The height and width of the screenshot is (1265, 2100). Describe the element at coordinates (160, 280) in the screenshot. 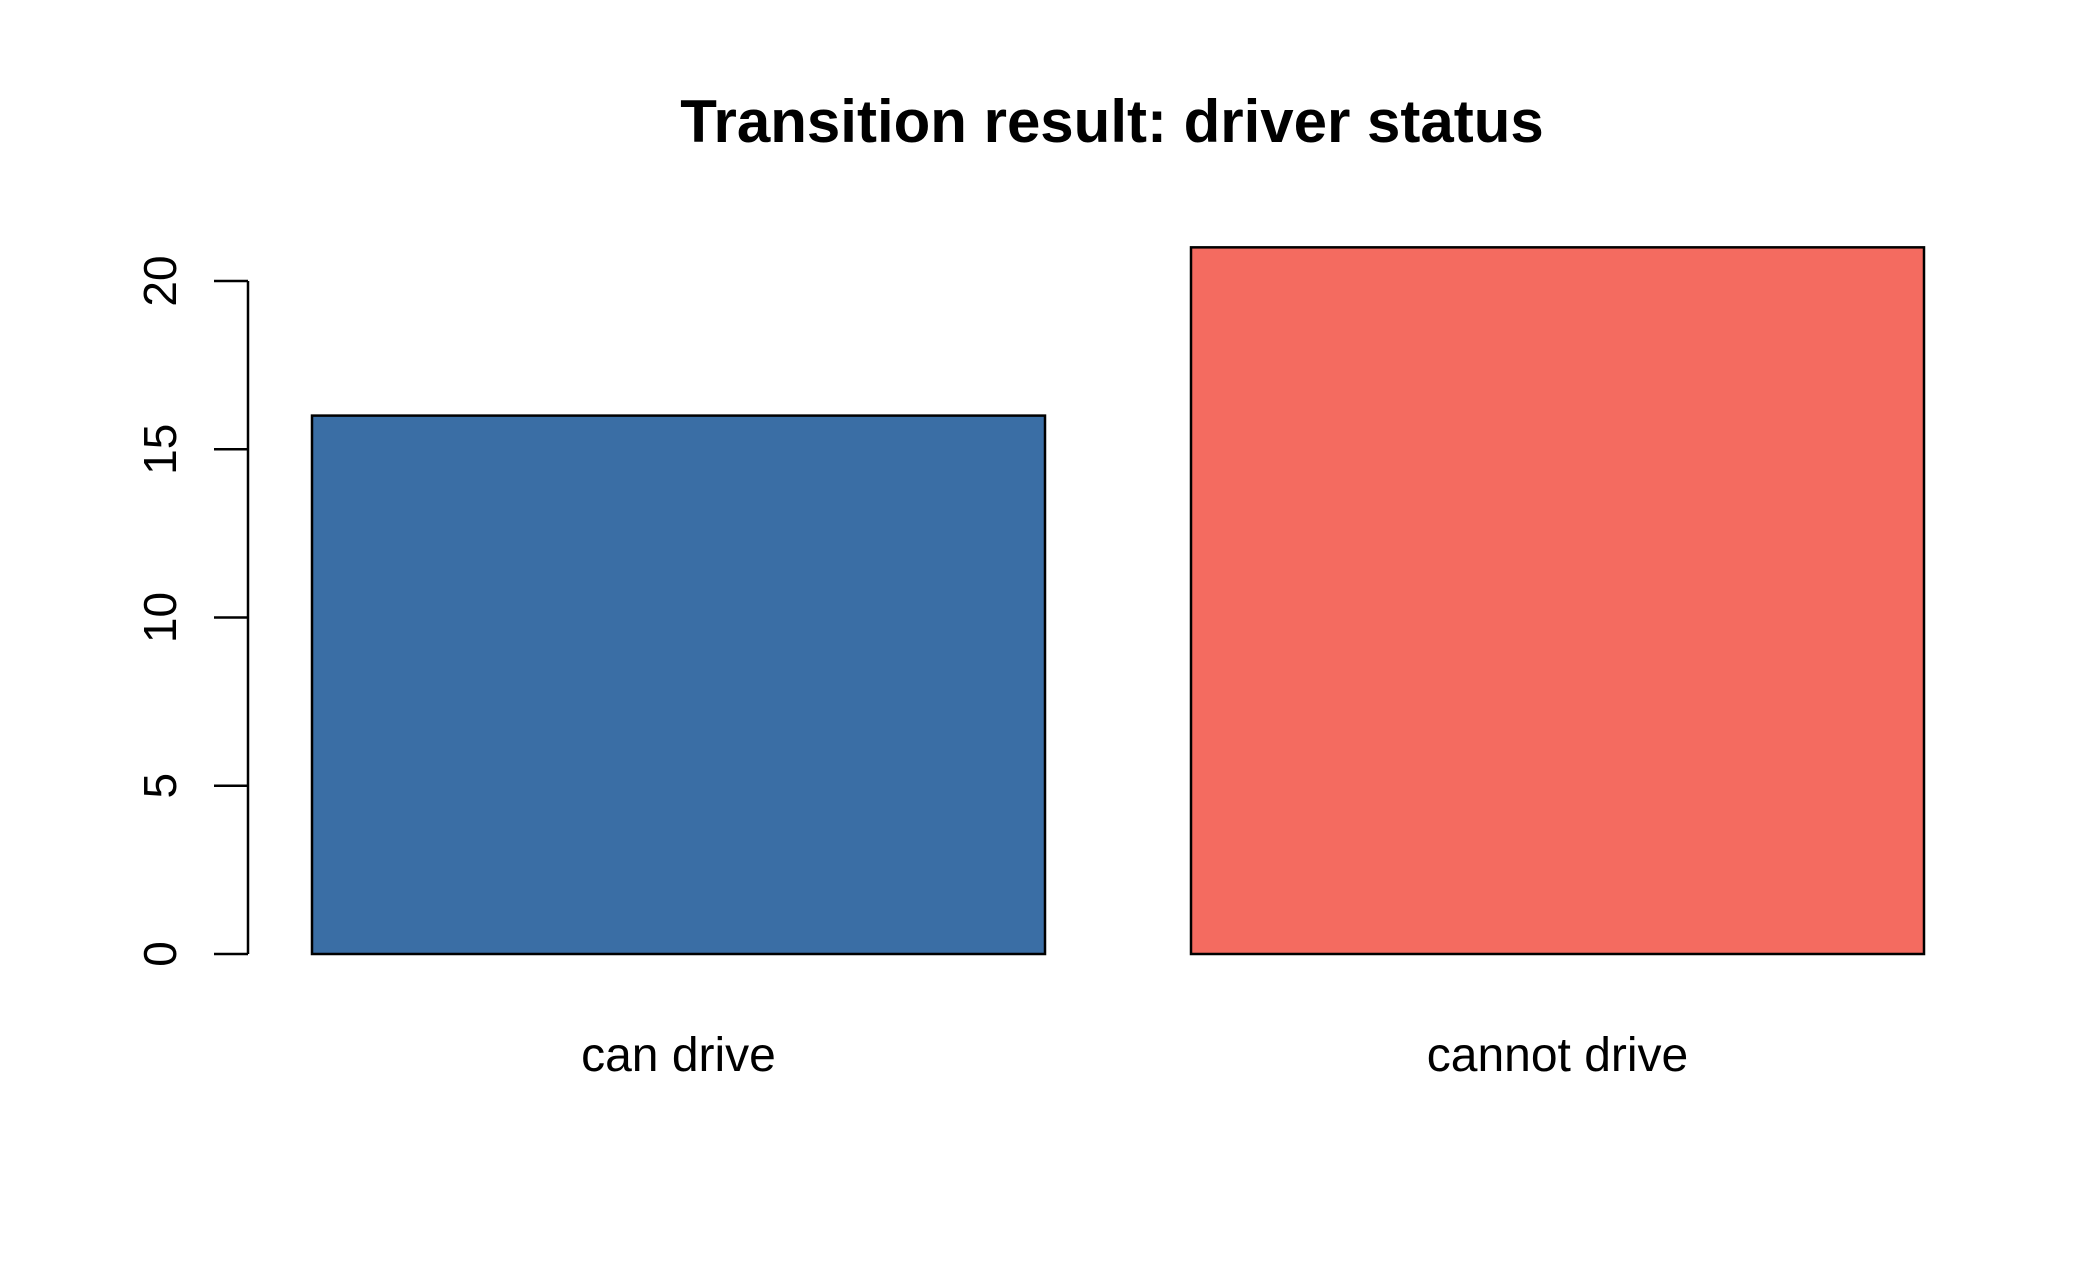

I see `y-tick-label: 20` at that location.